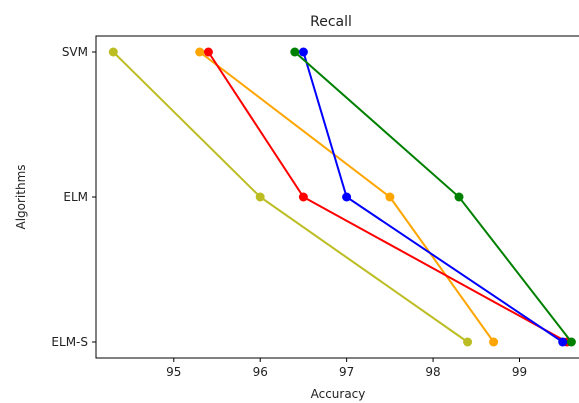 The image size is (579, 403). What do you see at coordinates (75, 52) in the screenshot?
I see `y-tick-label: SVM` at bounding box center [75, 52].